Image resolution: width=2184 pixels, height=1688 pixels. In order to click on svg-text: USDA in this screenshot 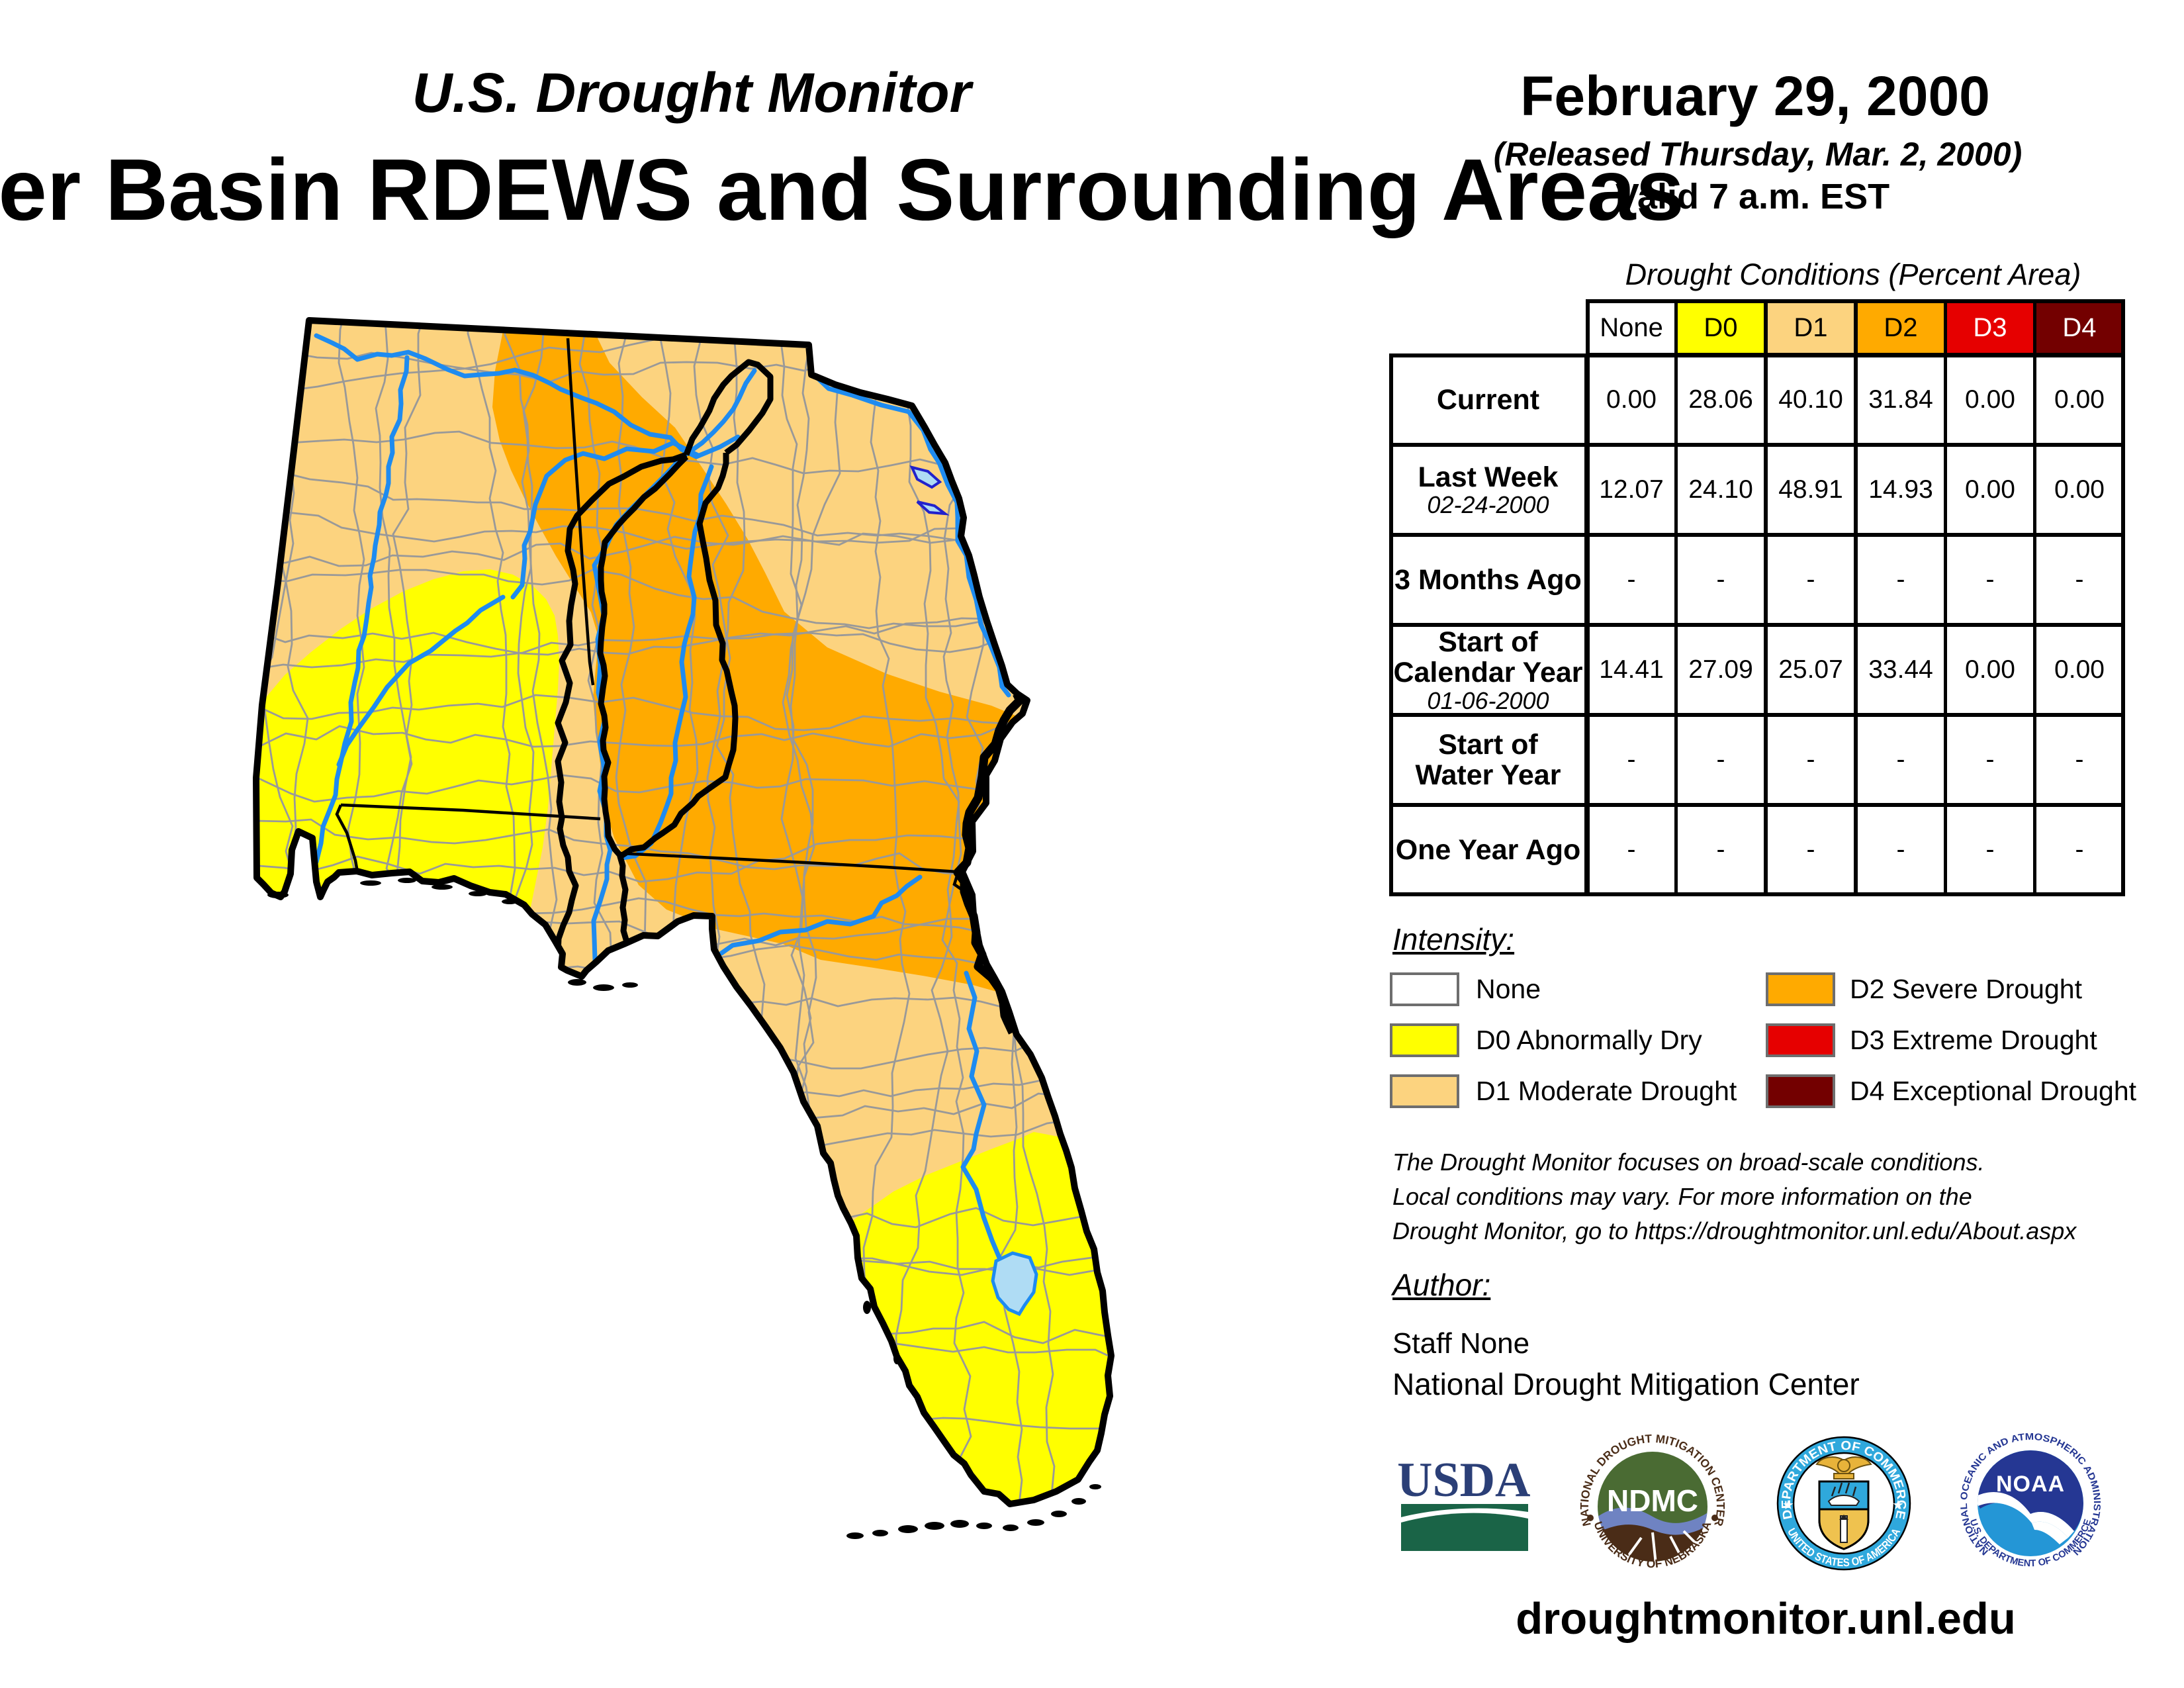, I will do `click(1464, 1481)`.